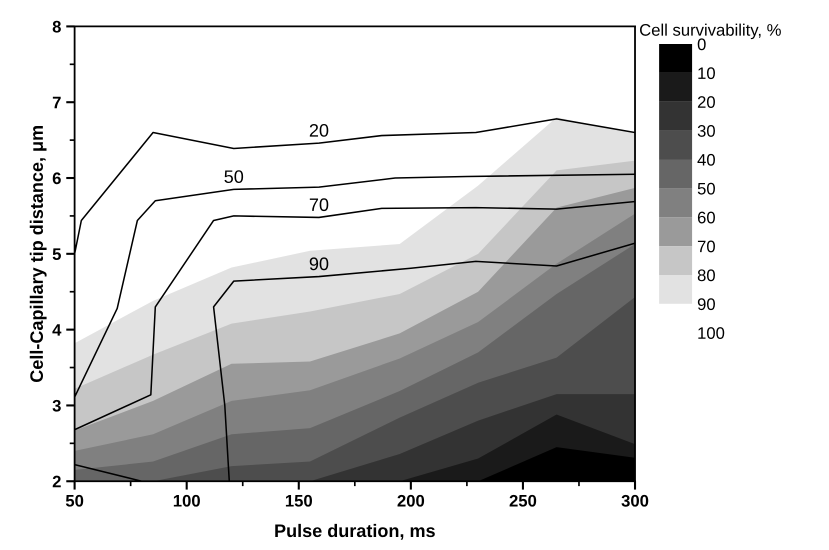  I want to click on x-axis-title: Pulse duration, ms, so click(355, 532).